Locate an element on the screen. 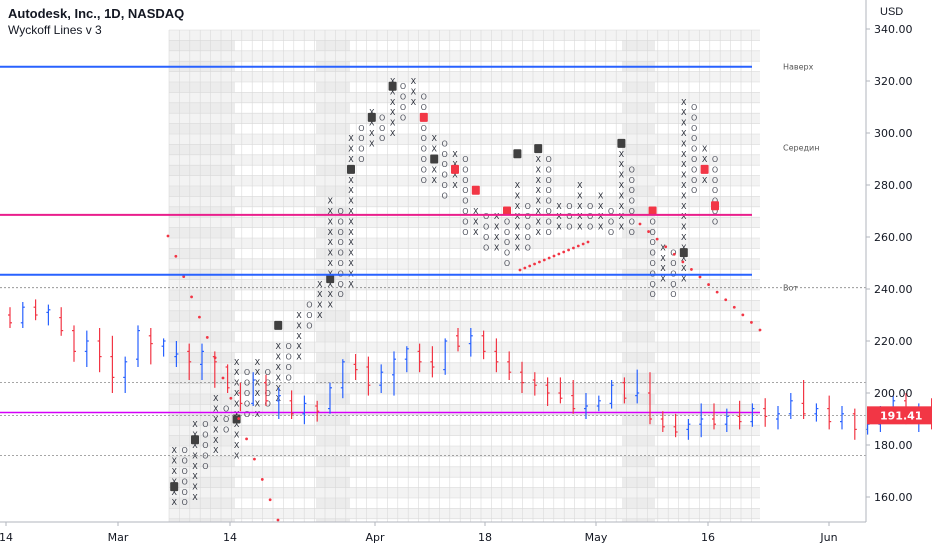 This screenshot has height=550, width=932. price-tick-label: 180.00 is located at coordinates (893, 445).